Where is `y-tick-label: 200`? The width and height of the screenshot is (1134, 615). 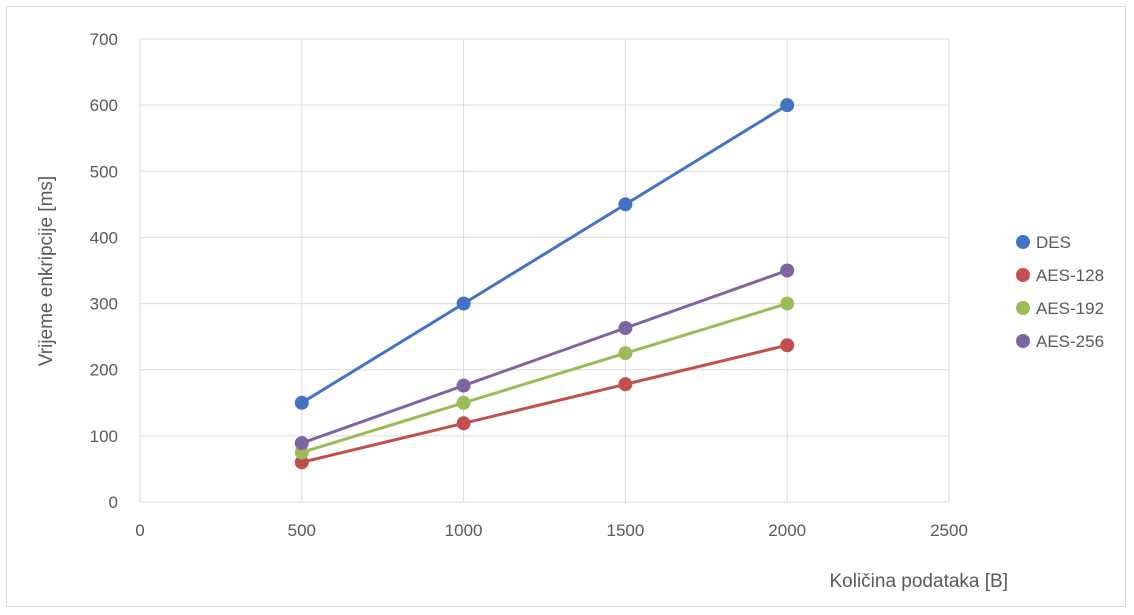 y-tick-label: 200 is located at coordinates (104, 370).